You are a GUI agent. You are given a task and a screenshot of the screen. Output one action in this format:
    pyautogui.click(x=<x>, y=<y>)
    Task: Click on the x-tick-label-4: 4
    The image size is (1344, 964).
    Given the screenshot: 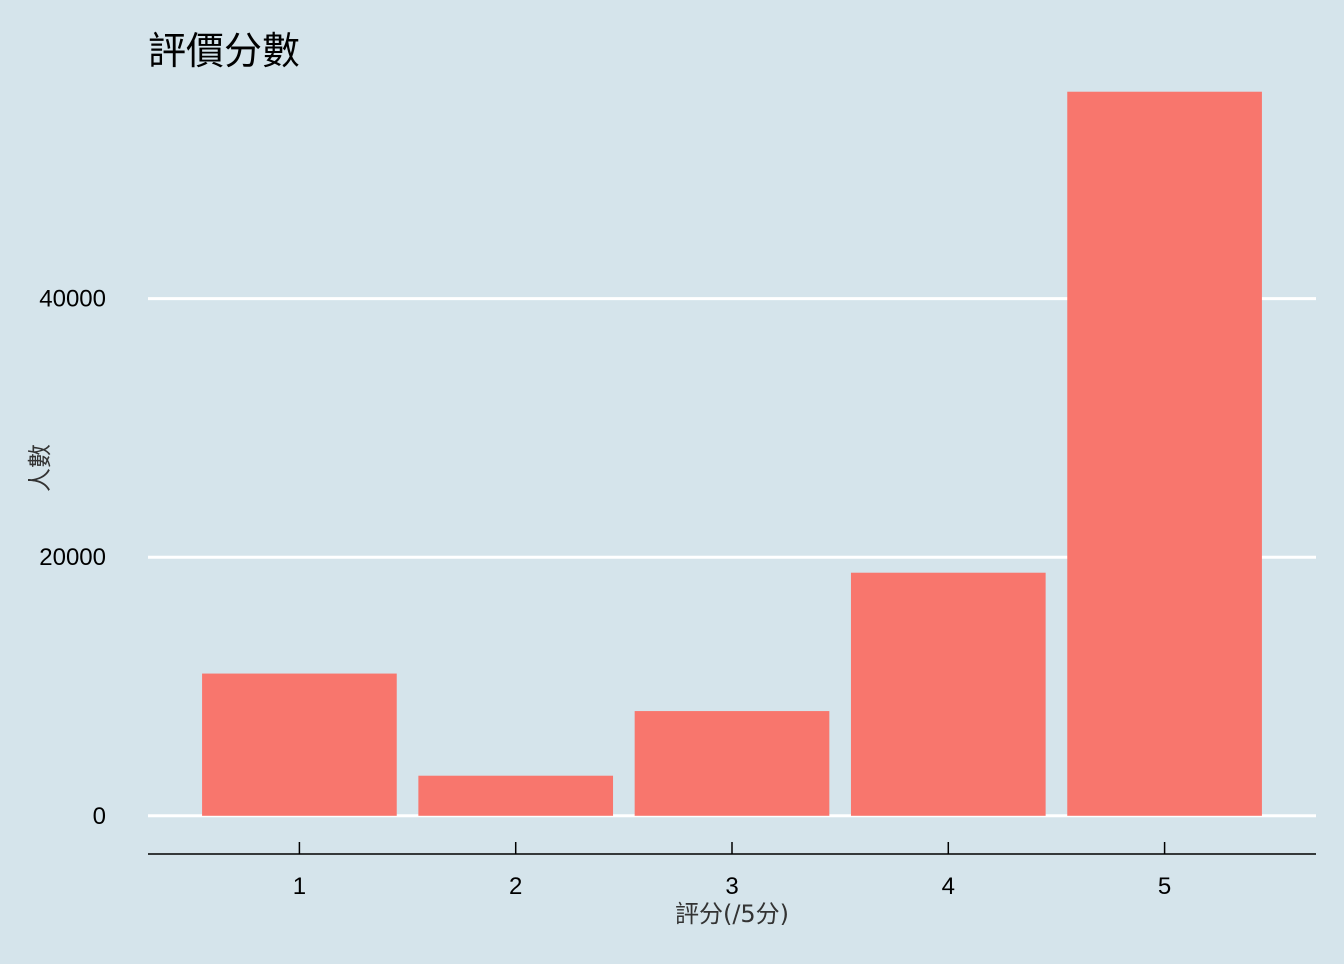 What is the action you would take?
    pyautogui.click(x=948, y=886)
    